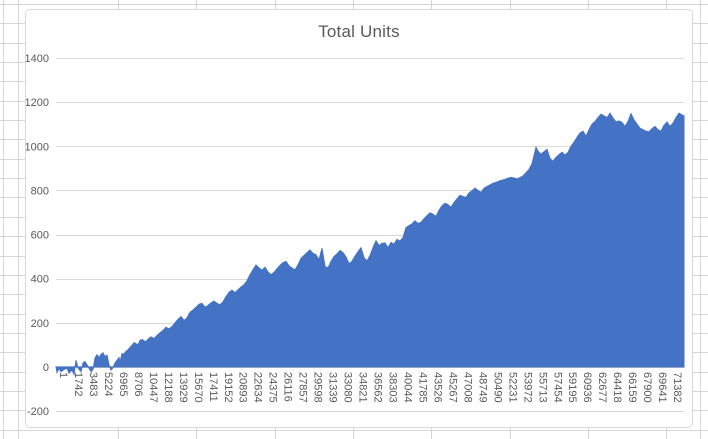 Image resolution: width=708 pixels, height=439 pixels. What do you see at coordinates (422, 387) in the screenshot?
I see `x-tick-label: 41785` at bounding box center [422, 387].